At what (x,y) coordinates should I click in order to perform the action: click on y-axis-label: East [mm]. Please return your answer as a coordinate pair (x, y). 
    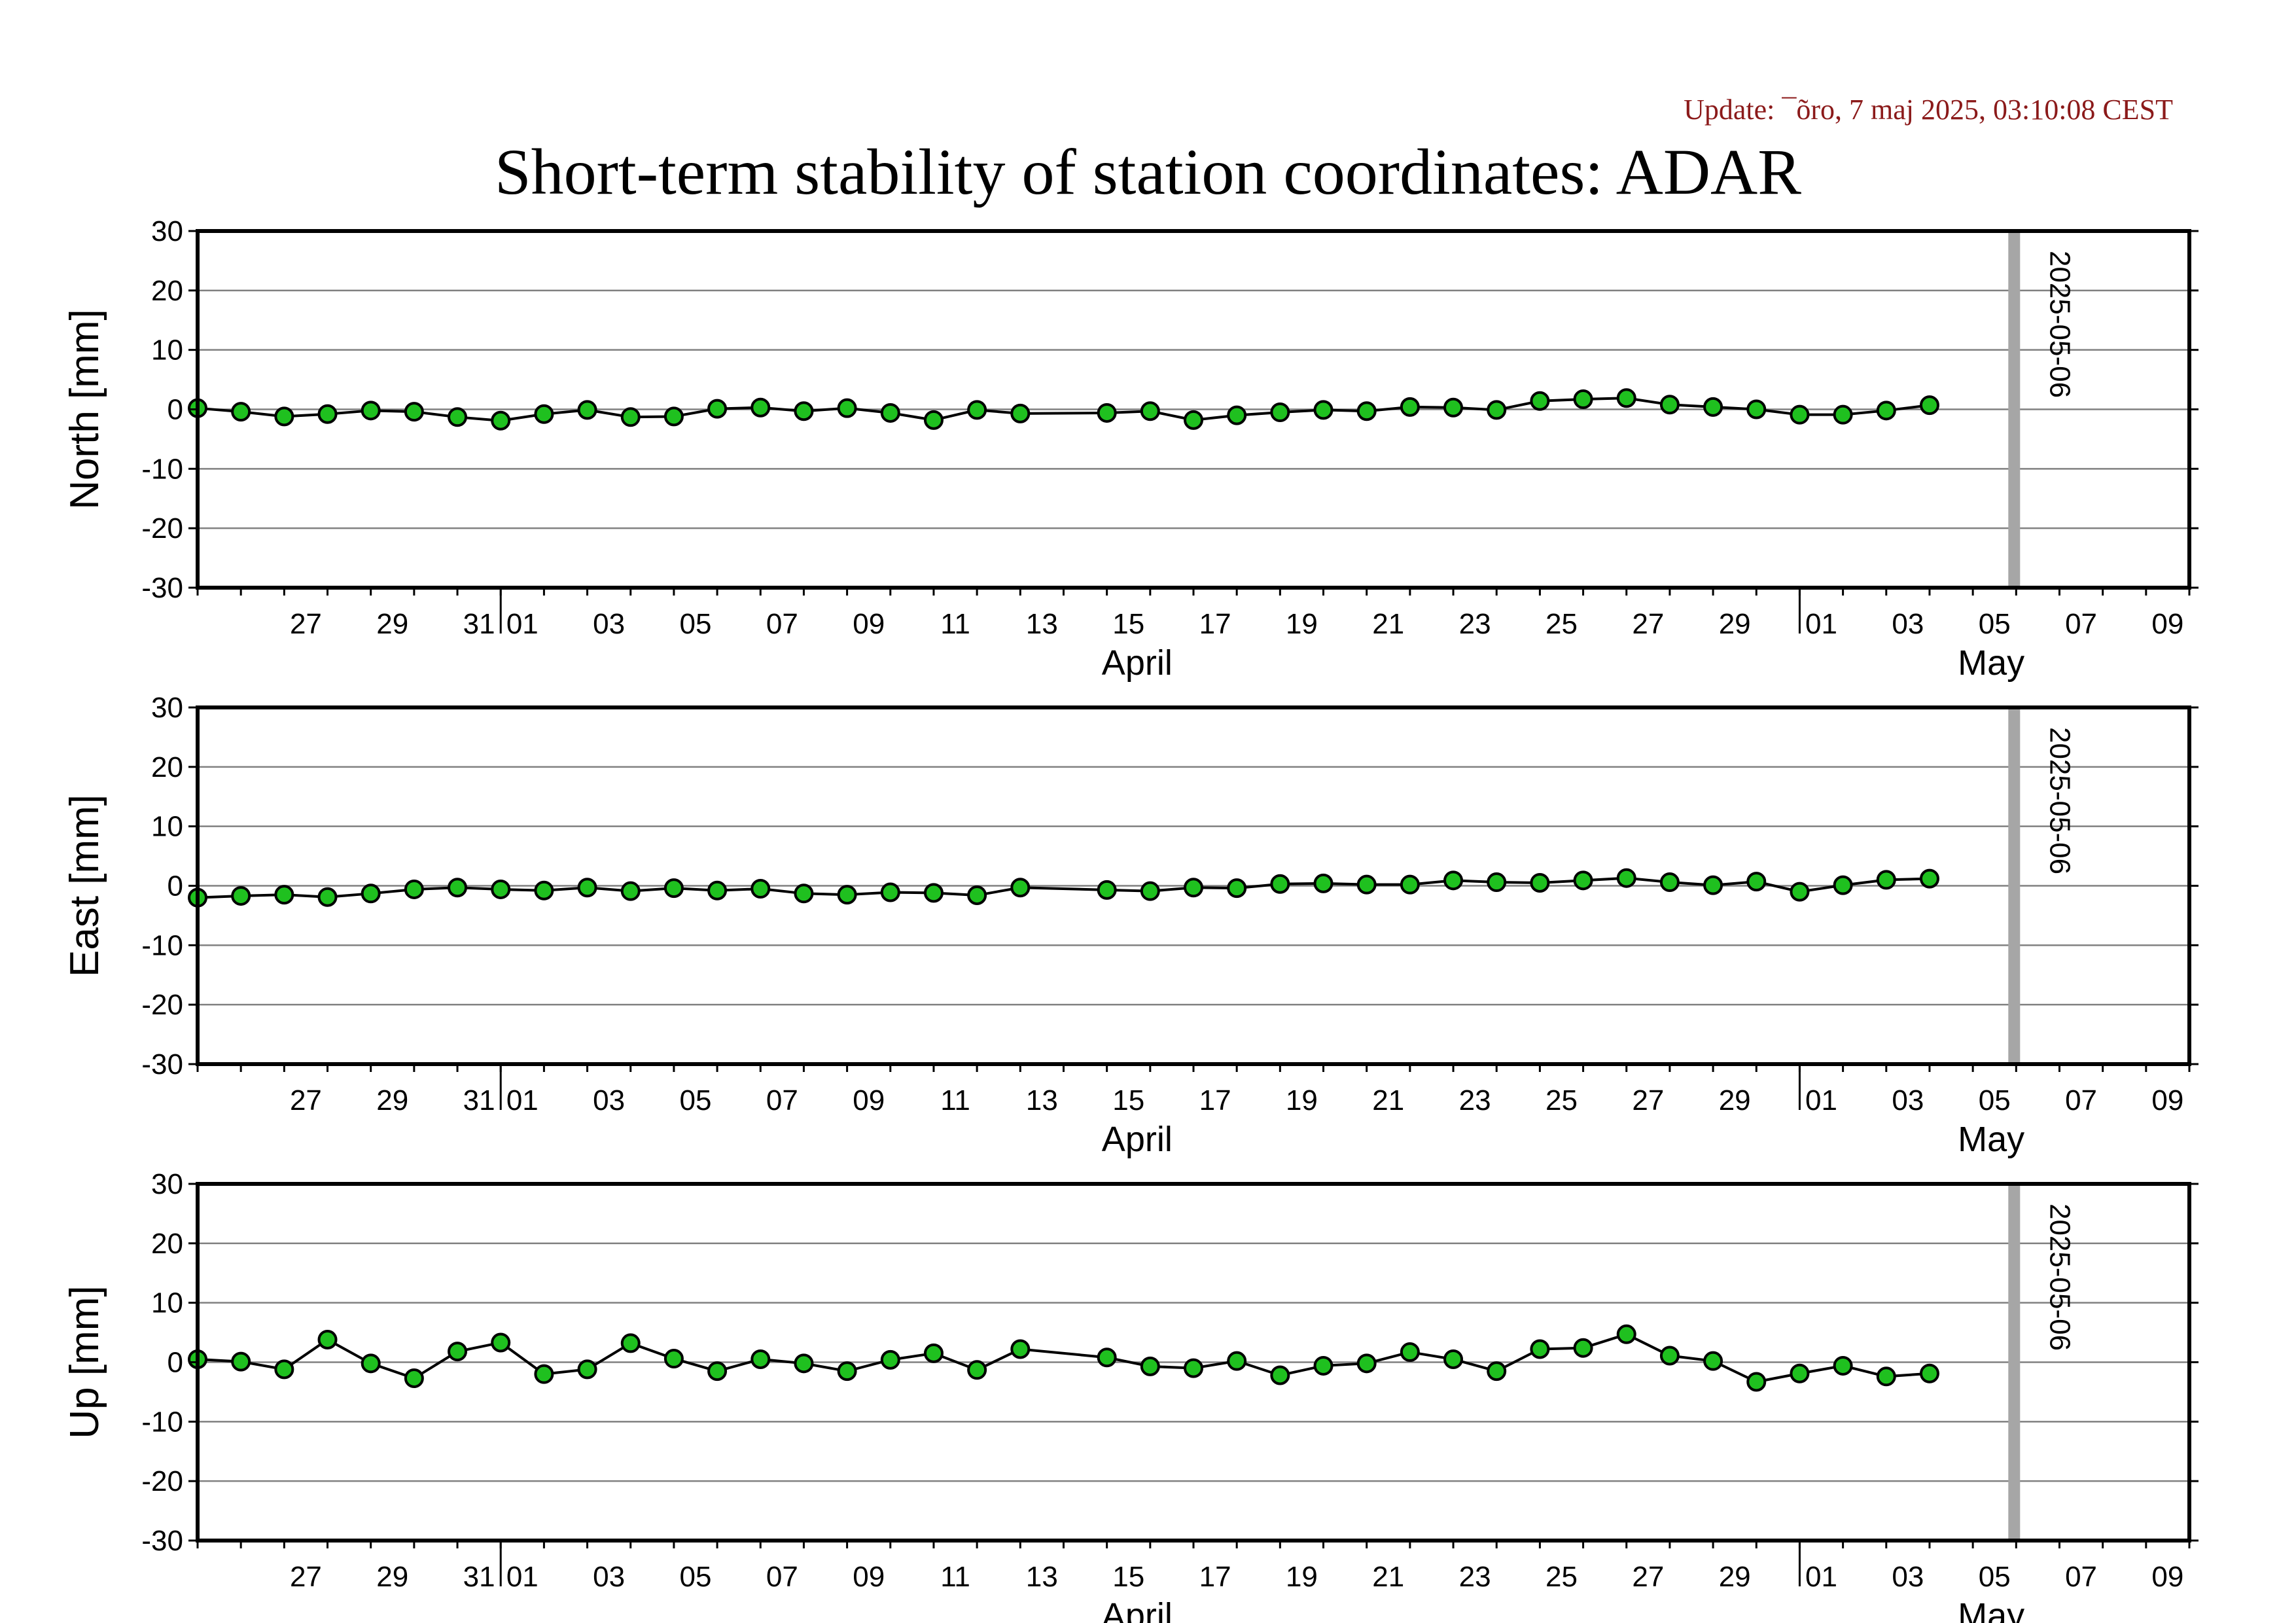
    Looking at the image, I should click on (84, 886).